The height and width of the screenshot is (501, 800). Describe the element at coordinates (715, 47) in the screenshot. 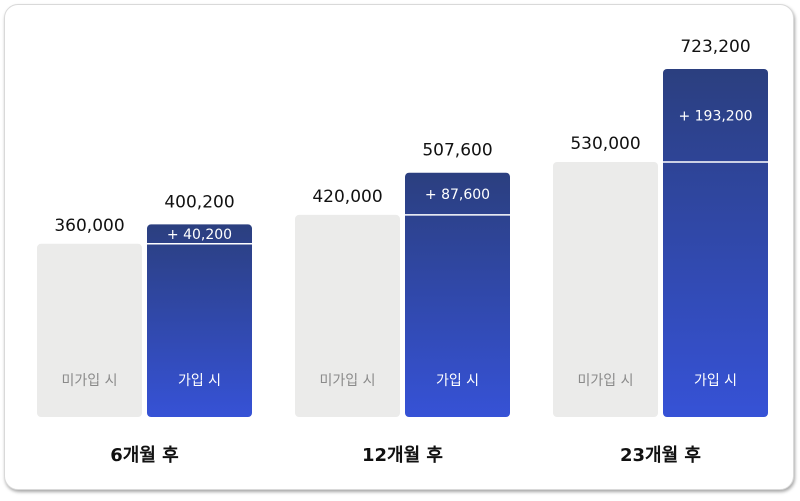

I see `value-label-subscribed: 723,200` at that location.